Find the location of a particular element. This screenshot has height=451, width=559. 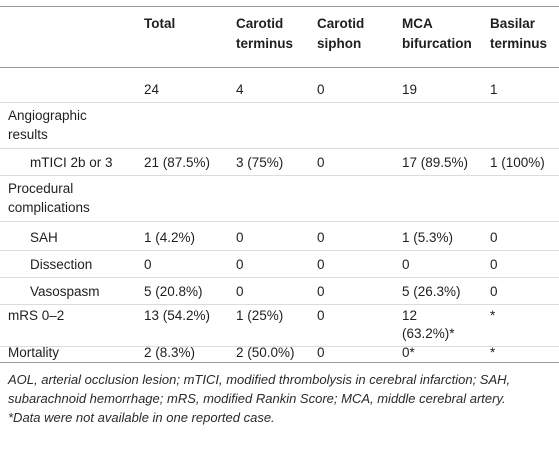

count-mca-bifurcation: 19 is located at coordinates (410, 89).